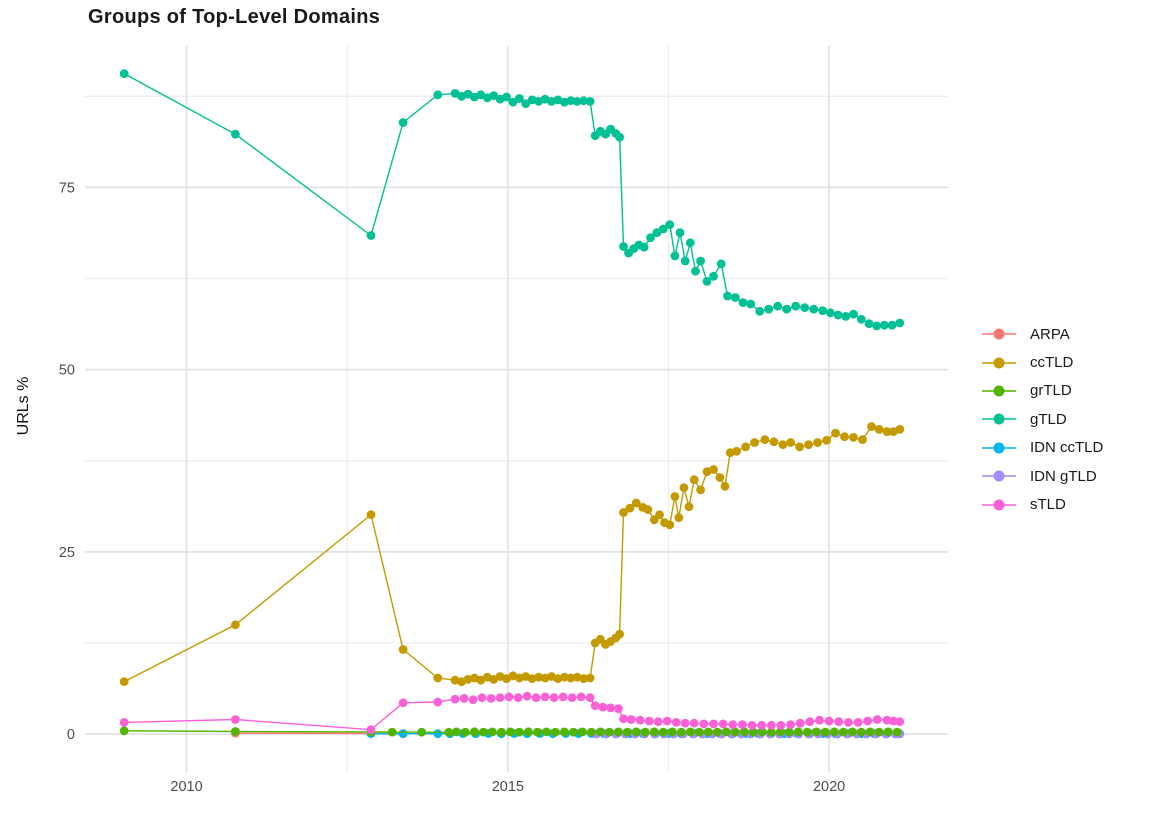 The width and height of the screenshot is (1164, 827). I want to click on legend-item-stld: sTLD, so click(1042, 504).